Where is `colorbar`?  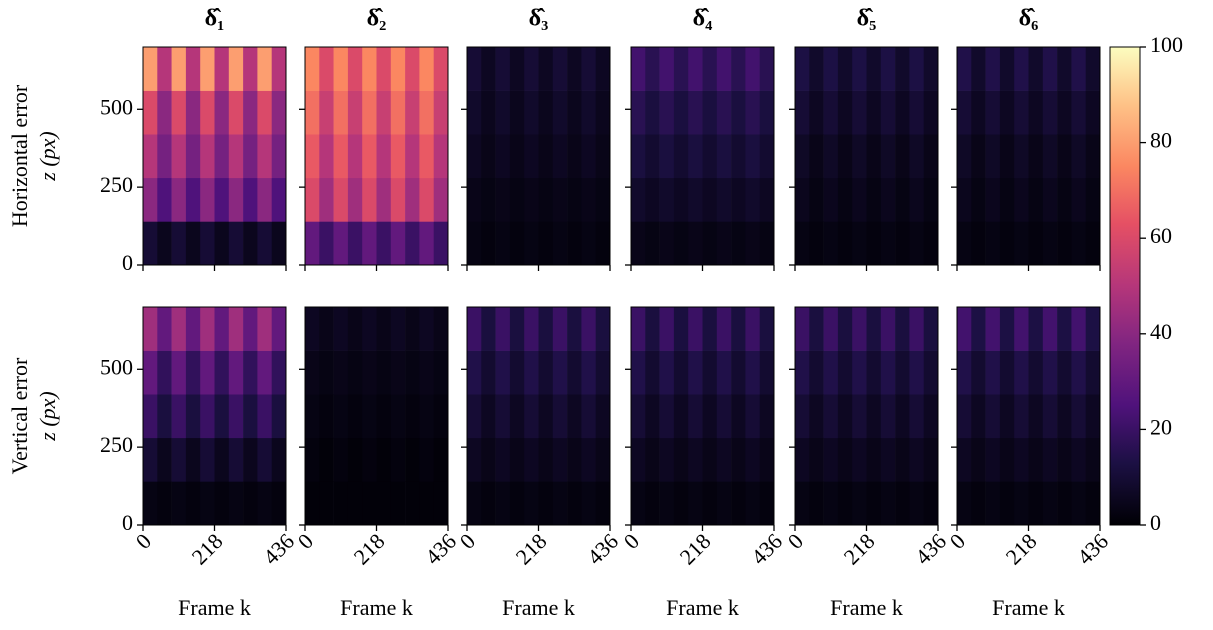
colorbar is located at coordinates (1125, 286).